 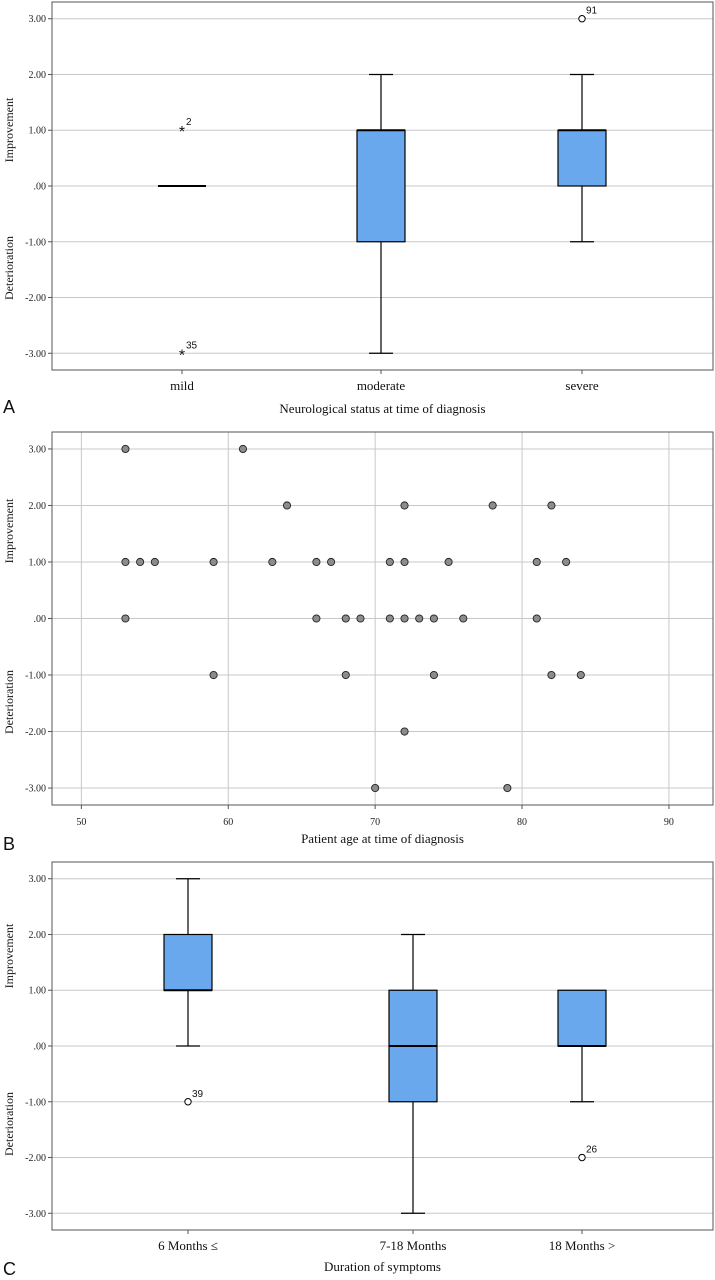 What do you see at coordinates (669, 822) in the screenshot?
I see `x-tick-label: 90` at bounding box center [669, 822].